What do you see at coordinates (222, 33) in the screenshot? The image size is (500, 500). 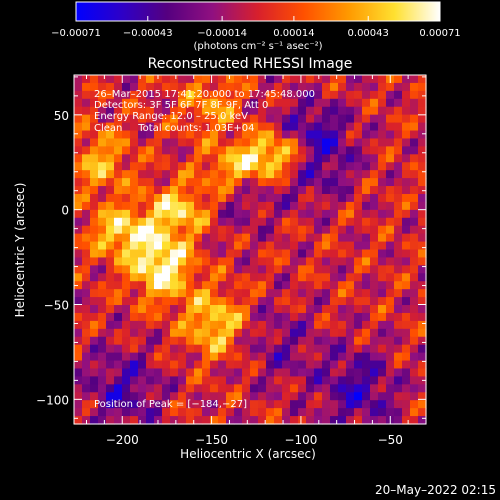 I see `colorbar-tick-label: −0.00014` at bounding box center [222, 33].